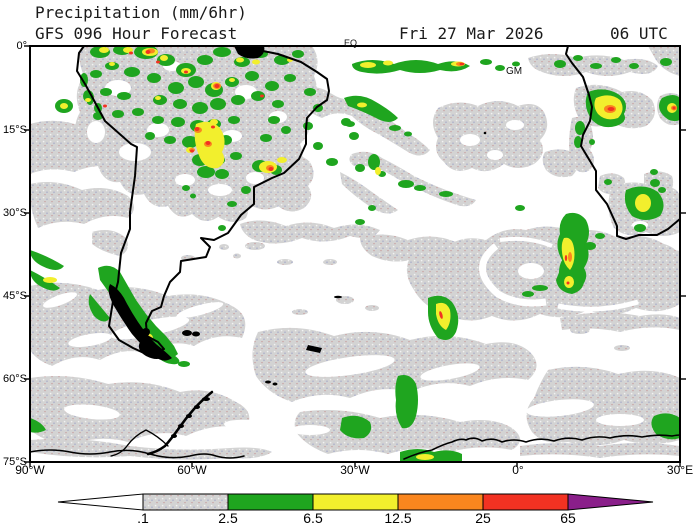  Describe the element at coordinates (525, 502) in the screenshot. I see `colorbar-segment-red` at that location.